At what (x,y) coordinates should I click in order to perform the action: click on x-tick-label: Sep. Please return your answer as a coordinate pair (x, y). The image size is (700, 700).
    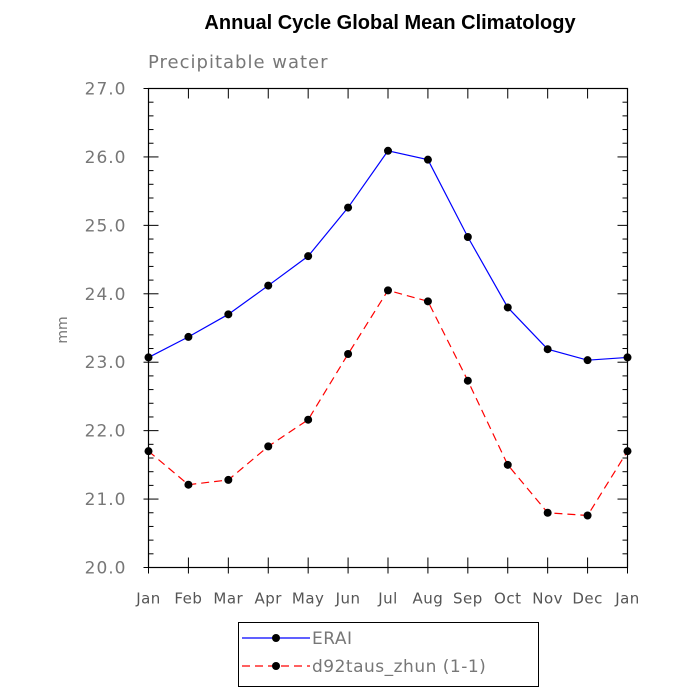
    Looking at the image, I should click on (468, 599).